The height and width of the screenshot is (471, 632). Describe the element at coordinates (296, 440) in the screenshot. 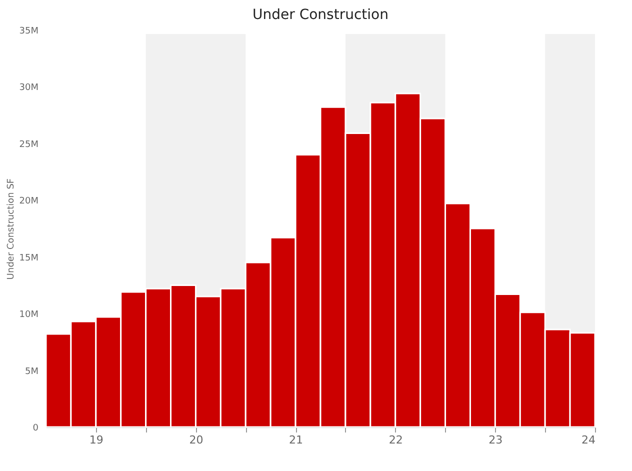

I see `x-tick-label: 21` at that location.